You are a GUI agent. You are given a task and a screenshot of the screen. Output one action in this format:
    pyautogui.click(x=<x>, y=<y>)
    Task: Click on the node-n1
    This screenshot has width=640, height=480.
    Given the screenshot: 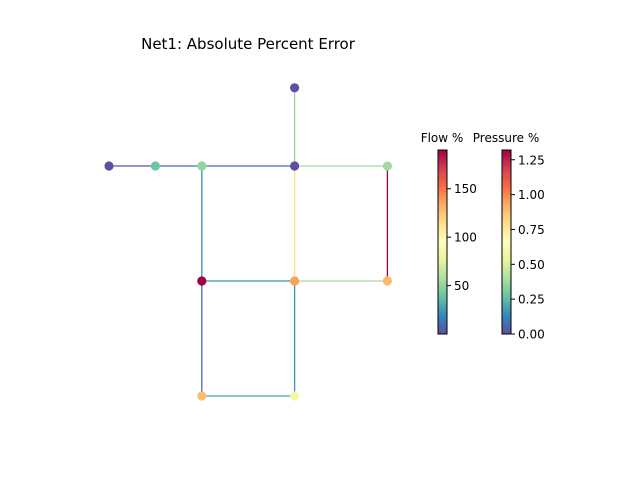 What is the action you would take?
    pyautogui.click(x=109, y=166)
    